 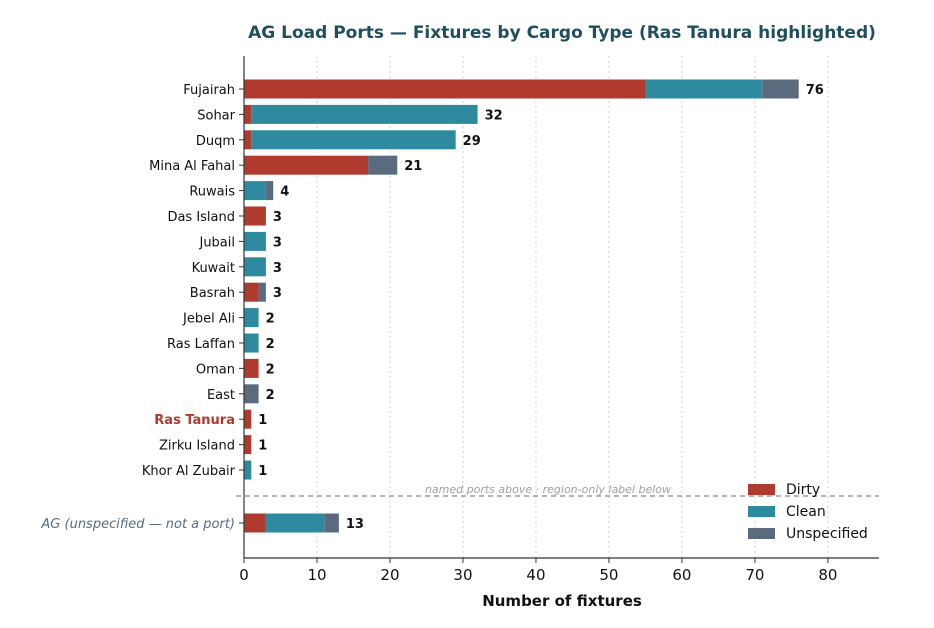 What do you see at coordinates (494, 115) in the screenshot?
I see `data-label: 32` at bounding box center [494, 115].